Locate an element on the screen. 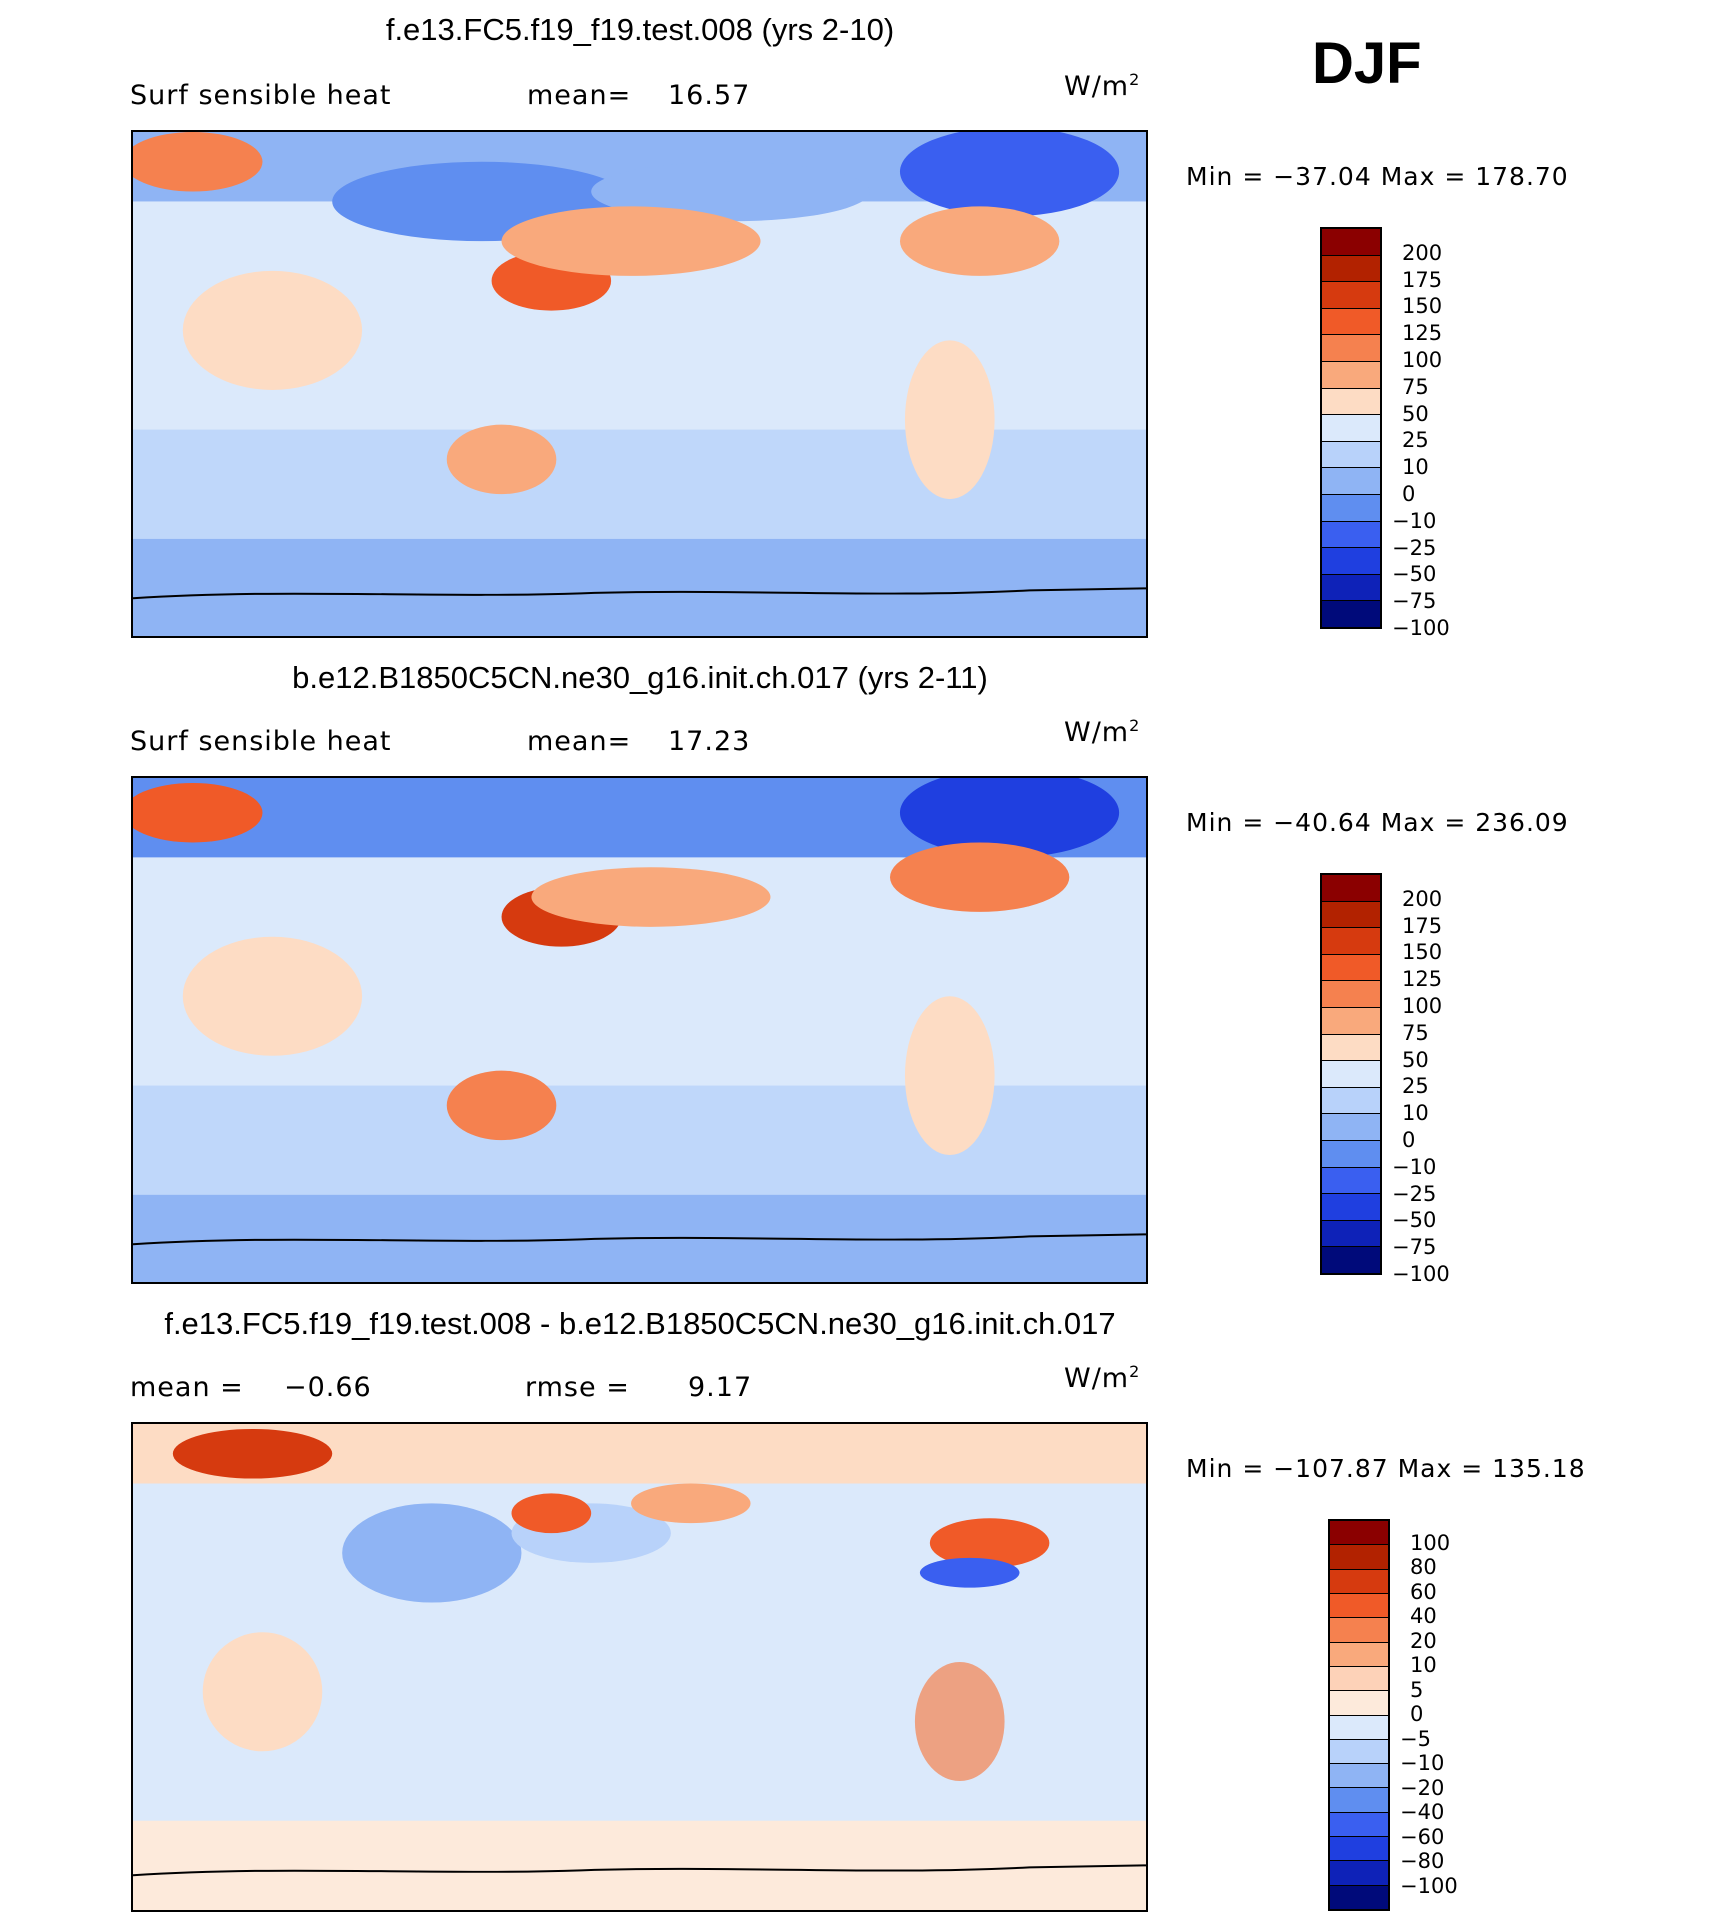 Image resolution: width=1710 pixels, height=1919 pixels. panel1-mean-value: 16.57 is located at coordinates (709, 95).